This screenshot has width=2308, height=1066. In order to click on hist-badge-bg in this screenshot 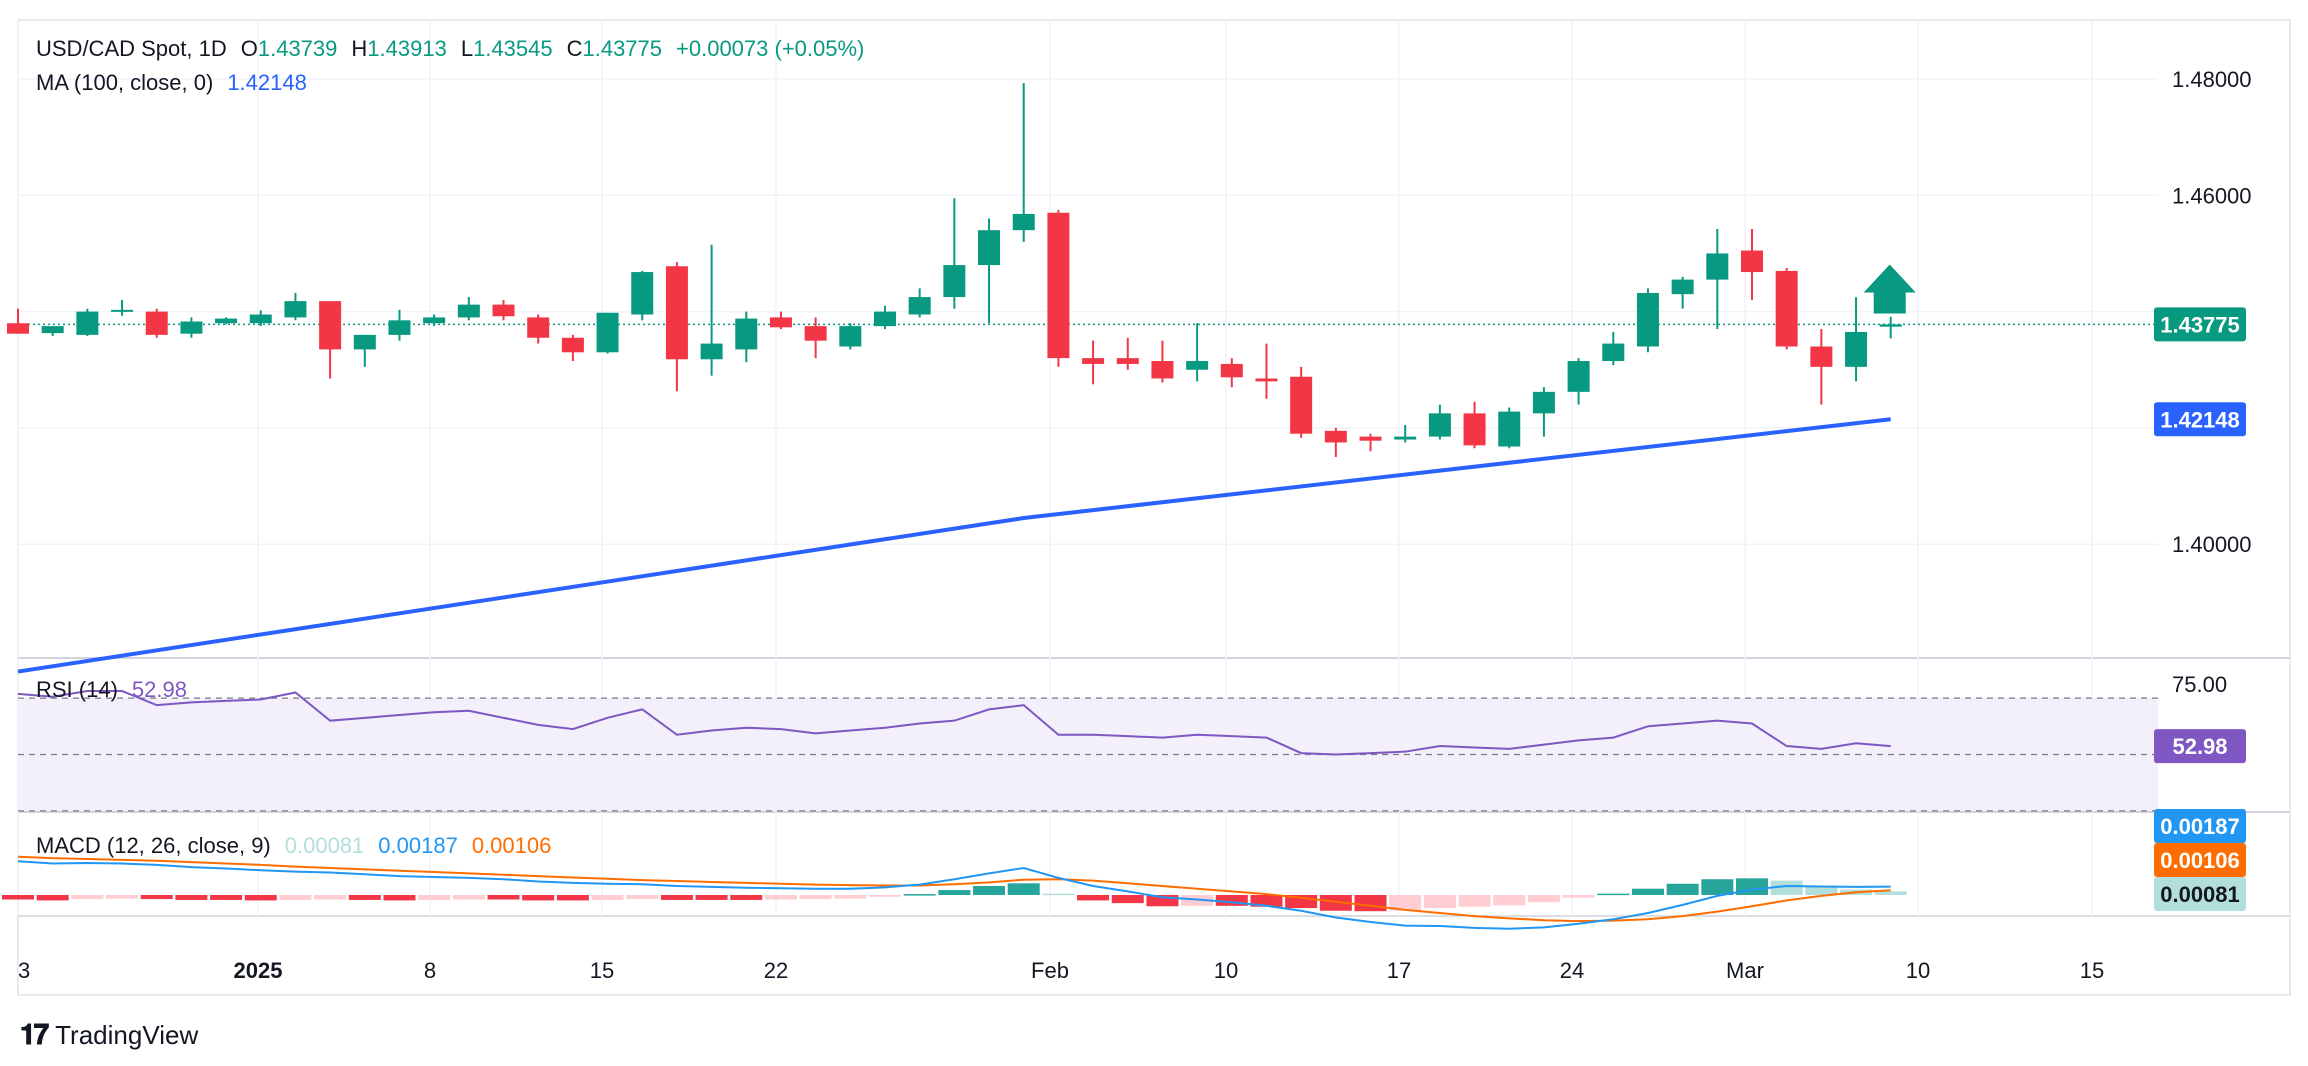, I will do `click(2200, 894)`.